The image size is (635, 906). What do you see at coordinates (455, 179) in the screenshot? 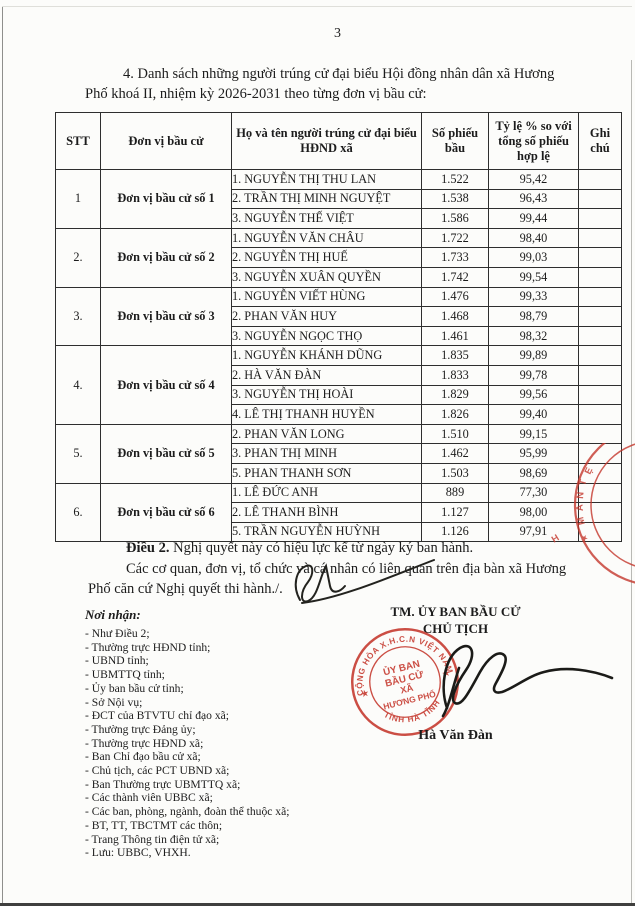
I see `vote-count: 1.522` at bounding box center [455, 179].